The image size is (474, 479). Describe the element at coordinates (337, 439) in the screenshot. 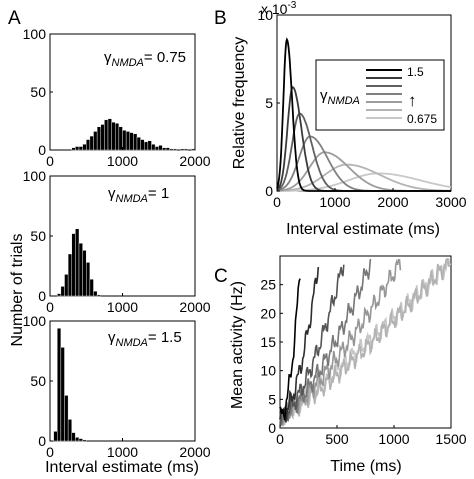

I see `x-tick-label: 500` at that location.